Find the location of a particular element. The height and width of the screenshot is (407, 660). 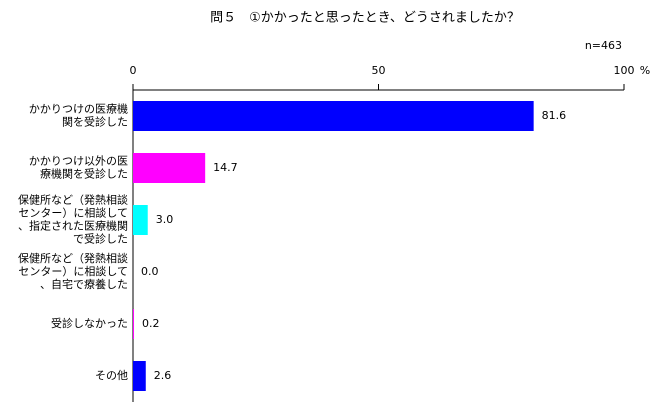

value-label: 14.7 is located at coordinates (225, 167).